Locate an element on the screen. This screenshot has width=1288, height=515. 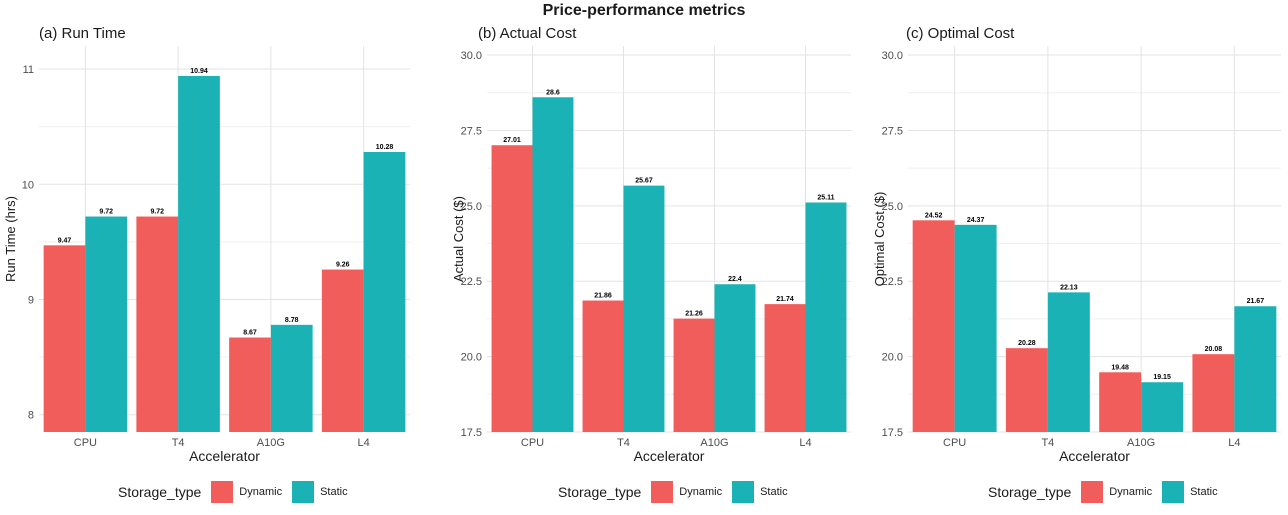
data-label-l4-dynamic: 9.26 is located at coordinates (343, 265).